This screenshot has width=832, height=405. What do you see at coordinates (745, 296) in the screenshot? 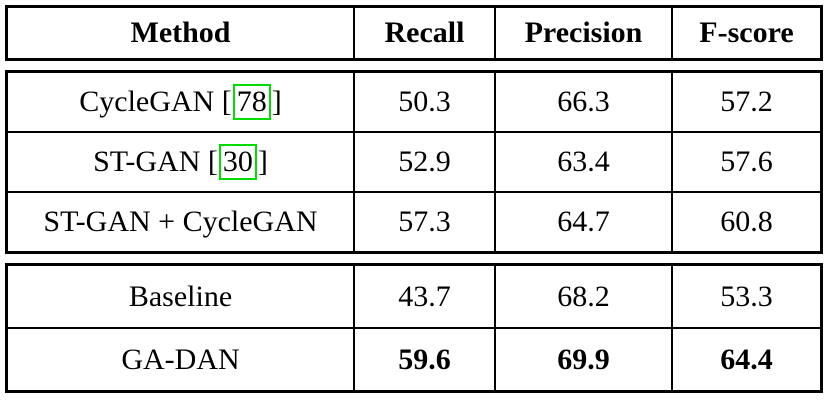
I see `fscore-value: 53.3` at bounding box center [745, 296].